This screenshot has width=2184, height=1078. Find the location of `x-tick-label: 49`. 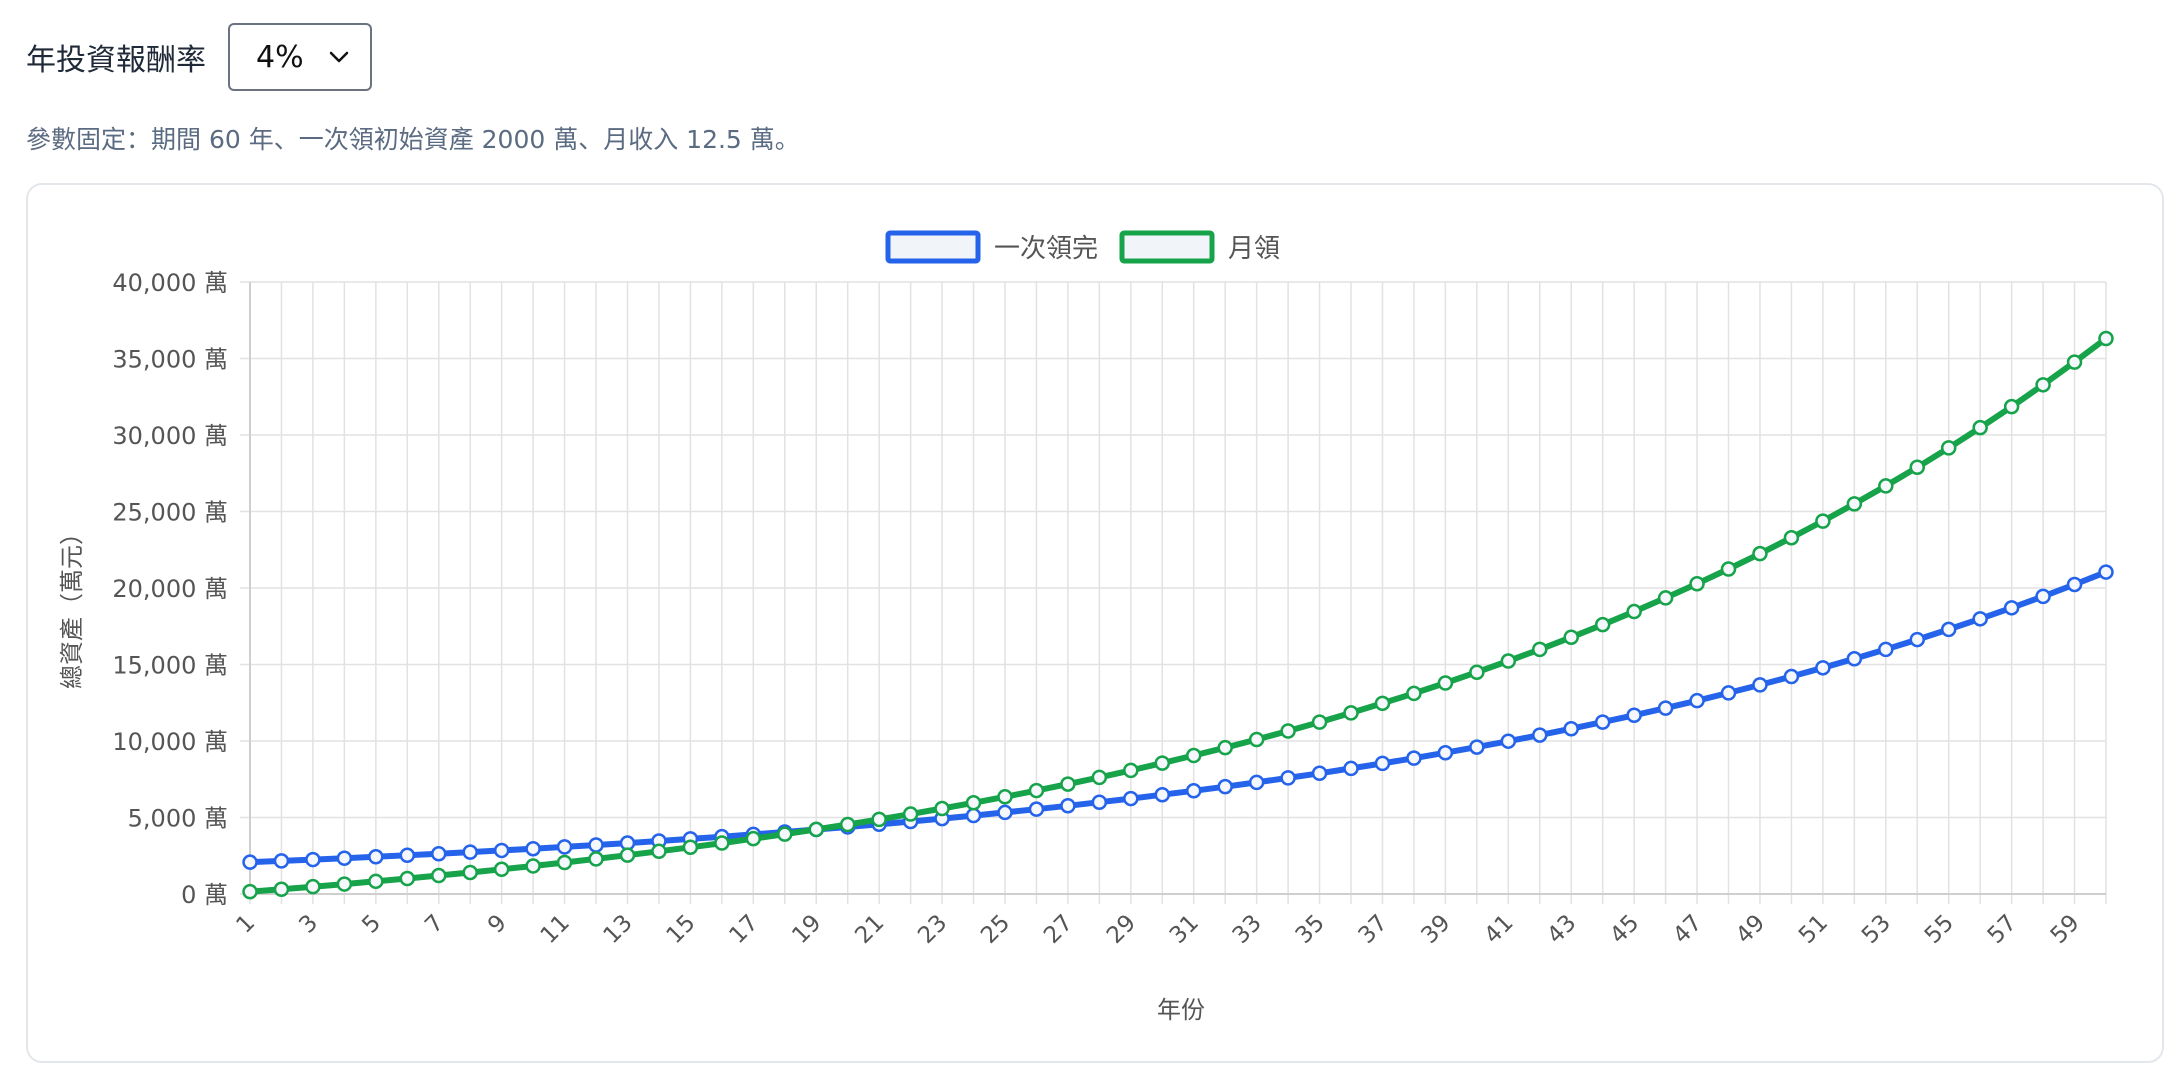

x-tick-label: 49 is located at coordinates (1750, 929).